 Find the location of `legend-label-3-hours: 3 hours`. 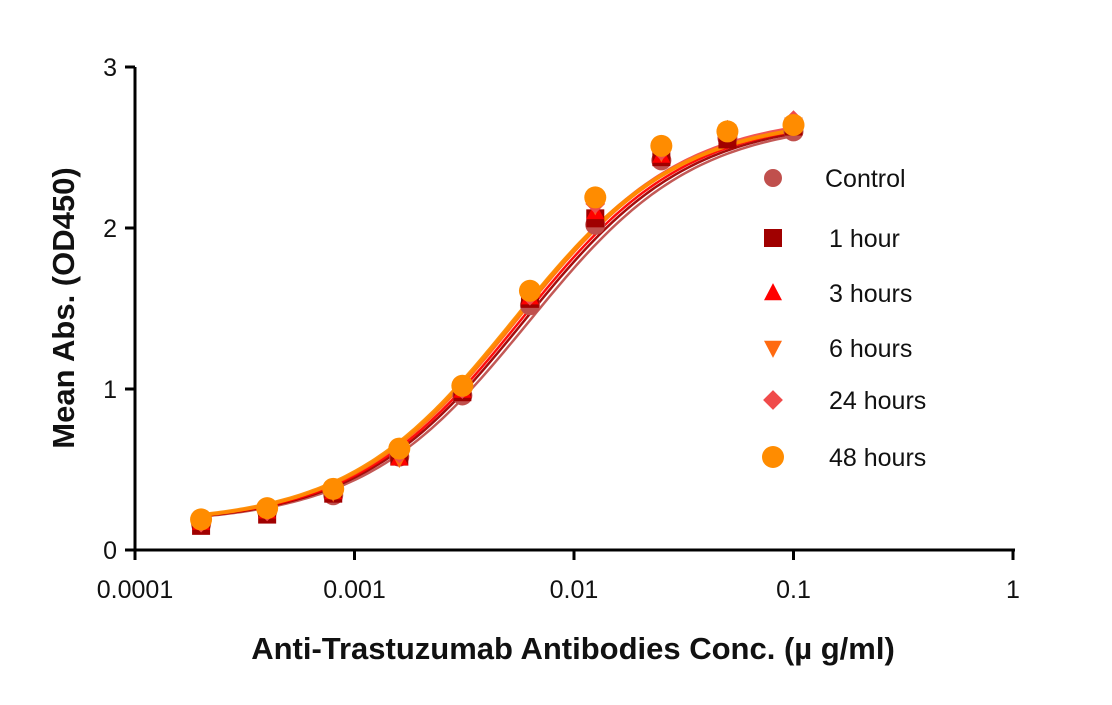

legend-label-3-hours: 3 hours is located at coordinates (870, 294).